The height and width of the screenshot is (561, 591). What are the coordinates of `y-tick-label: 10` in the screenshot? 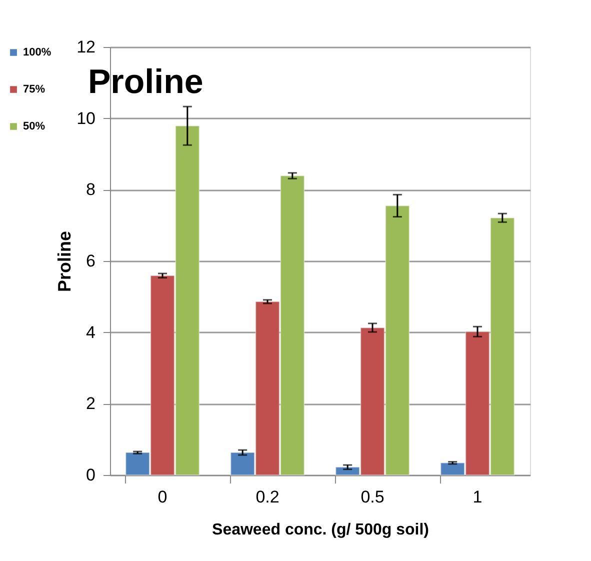 It's located at (86, 118).